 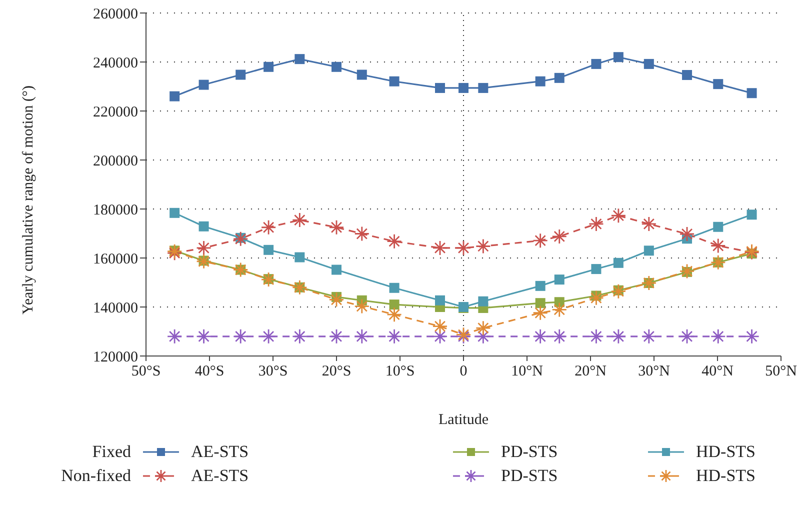 I want to click on y-tick-label: 120000, so click(x=115, y=357).